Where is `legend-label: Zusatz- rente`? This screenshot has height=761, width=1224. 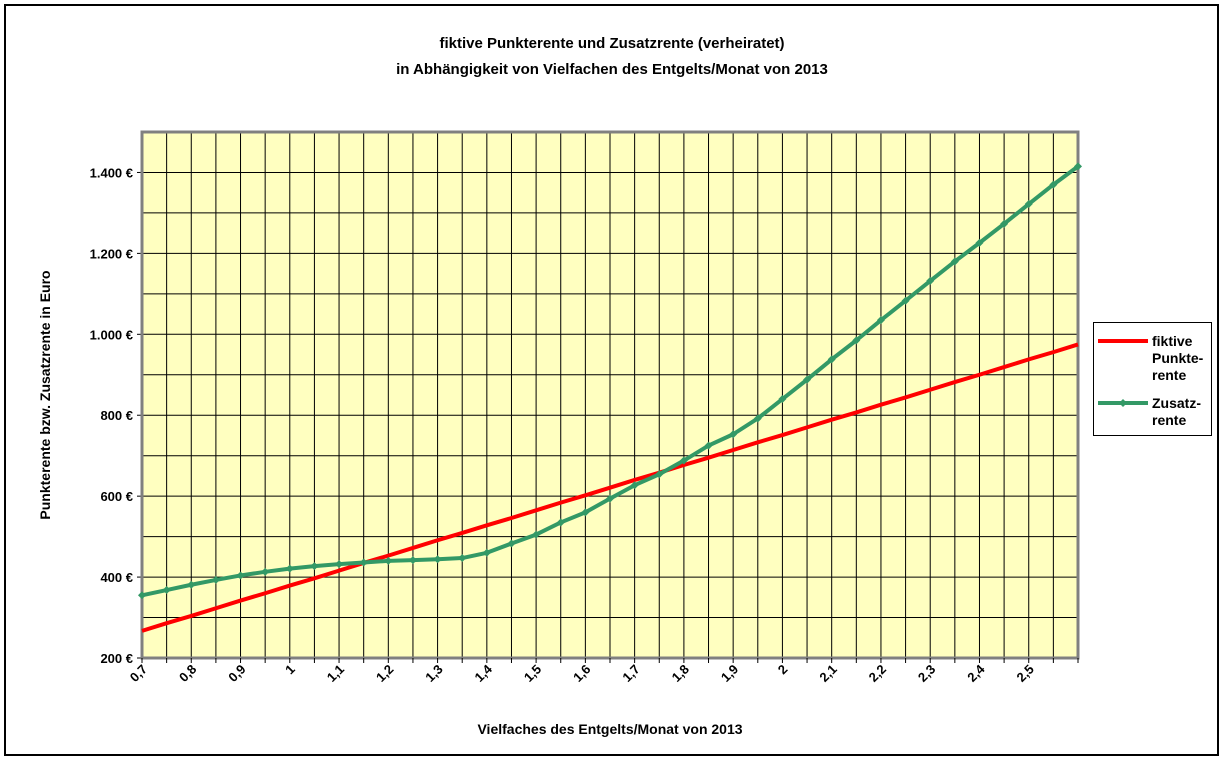
legend-label: Zusatz- rente is located at coordinates (1176, 411).